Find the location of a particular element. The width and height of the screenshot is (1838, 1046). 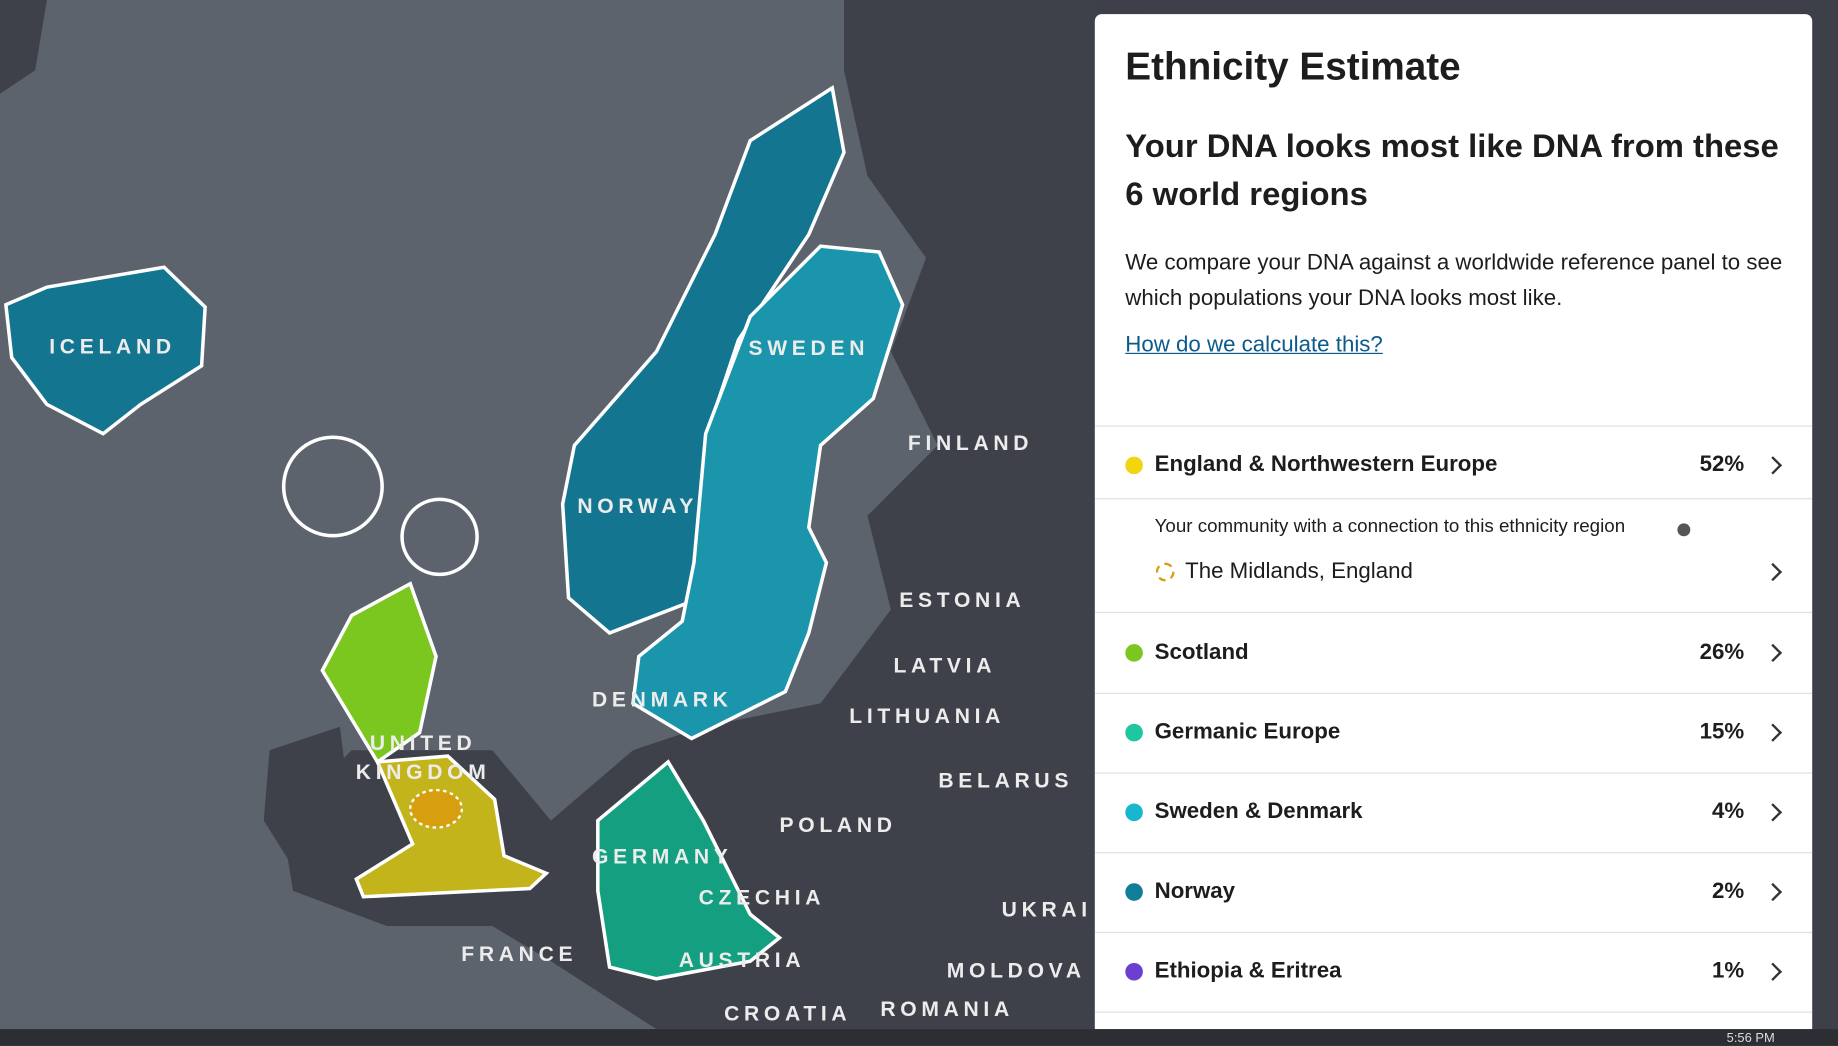

region-name: England & Northwestern Europe is located at coordinates (1326, 465).